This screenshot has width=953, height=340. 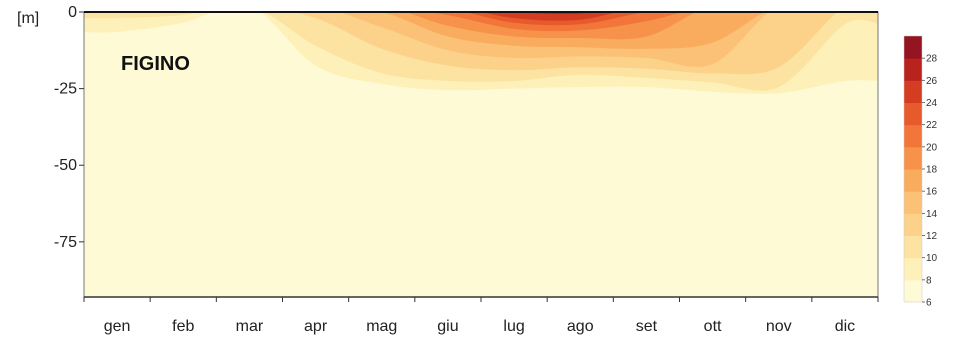 I want to click on x-tick-label: mag, so click(x=381, y=326).